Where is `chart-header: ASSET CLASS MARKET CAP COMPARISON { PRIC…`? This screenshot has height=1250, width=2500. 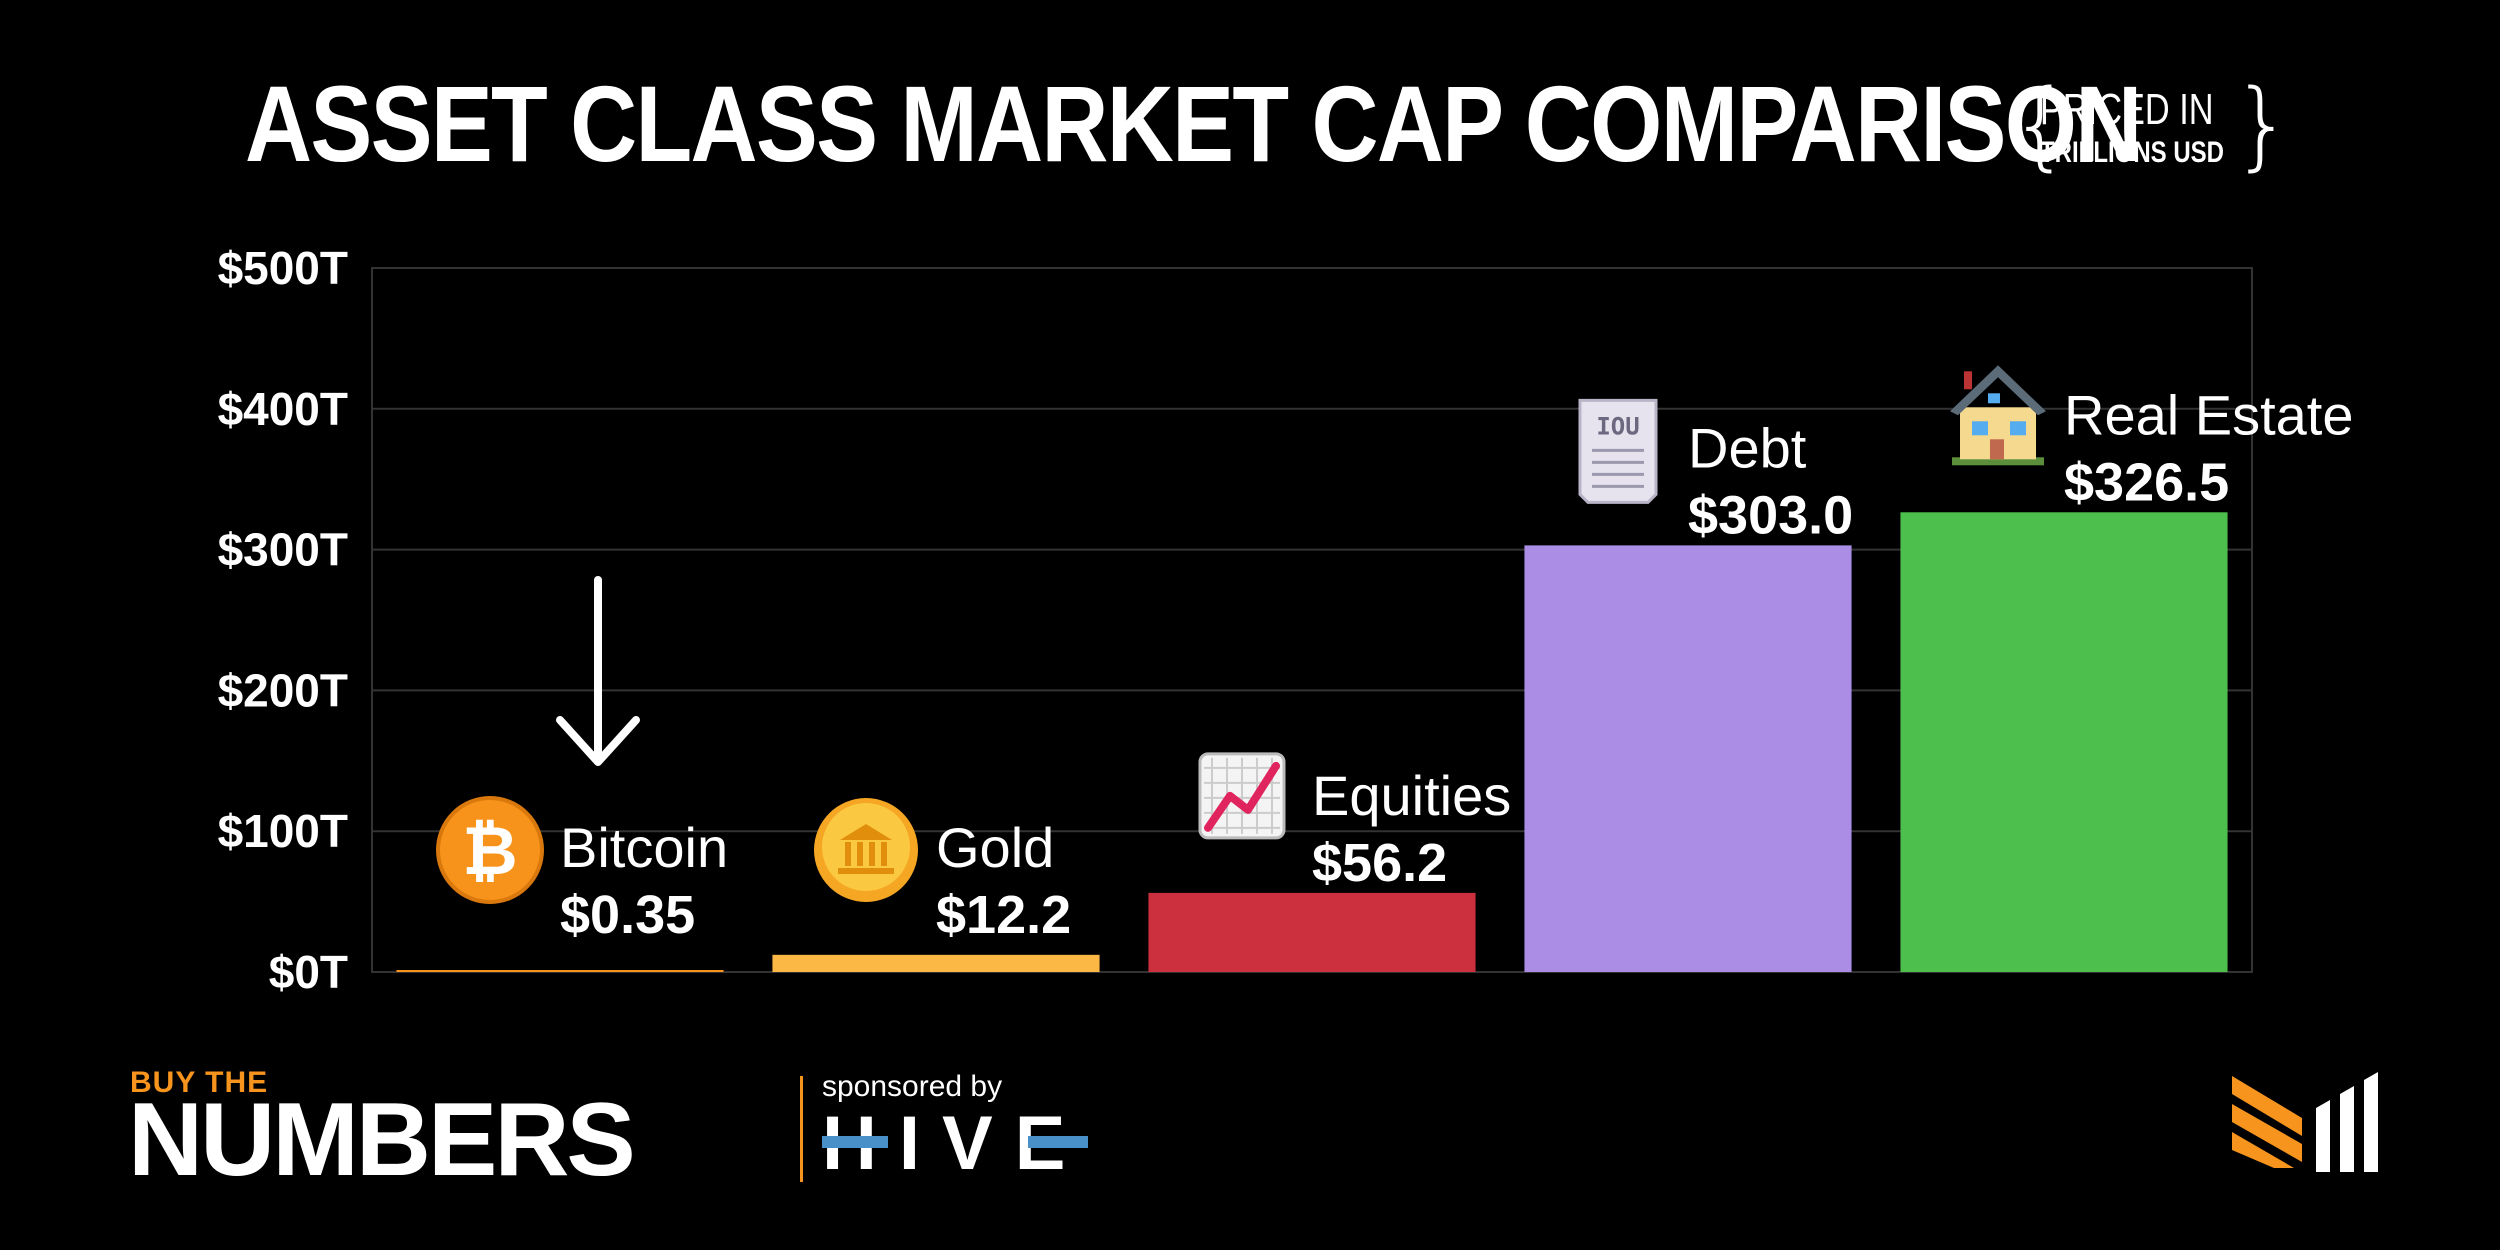 chart-header: ASSET CLASS MARKET CAP COMPARISON { PRIC… is located at coordinates (1250, 130).